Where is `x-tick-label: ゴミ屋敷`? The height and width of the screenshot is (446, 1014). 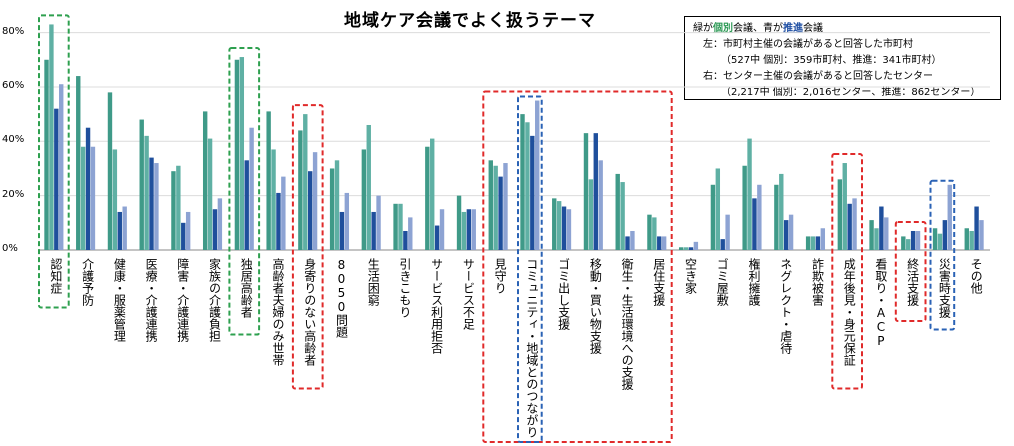
x-tick-label: ゴミ屋敷 is located at coordinates (722, 282).